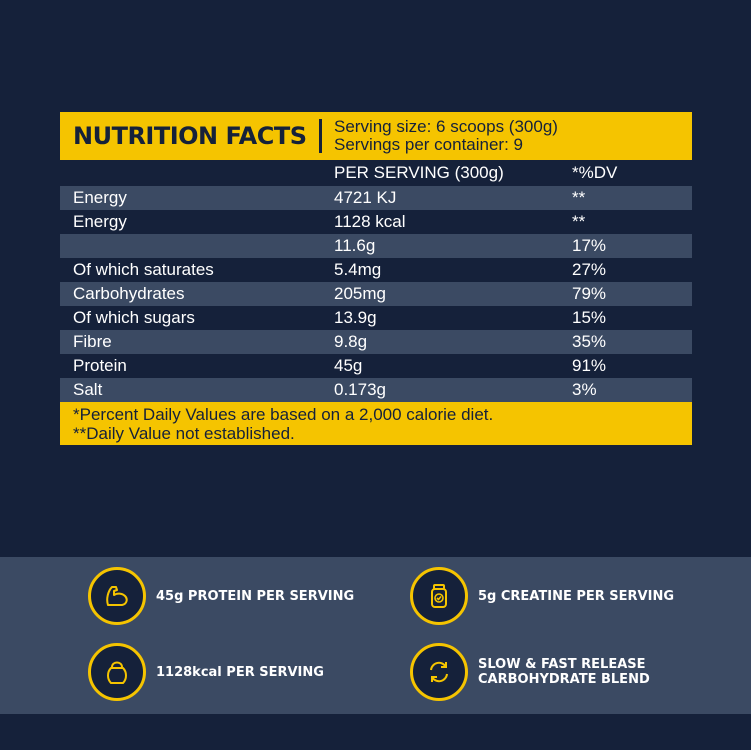  What do you see at coordinates (240, 672) in the screenshot?
I see `feature-label: 1128kcal PER SERVING` at bounding box center [240, 672].